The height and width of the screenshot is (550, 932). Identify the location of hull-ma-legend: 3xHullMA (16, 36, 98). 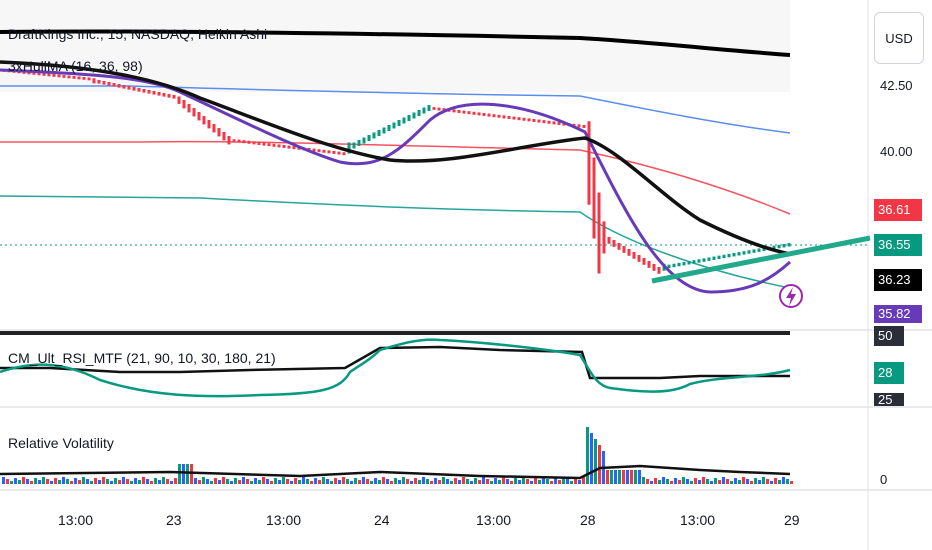
(75, 66).